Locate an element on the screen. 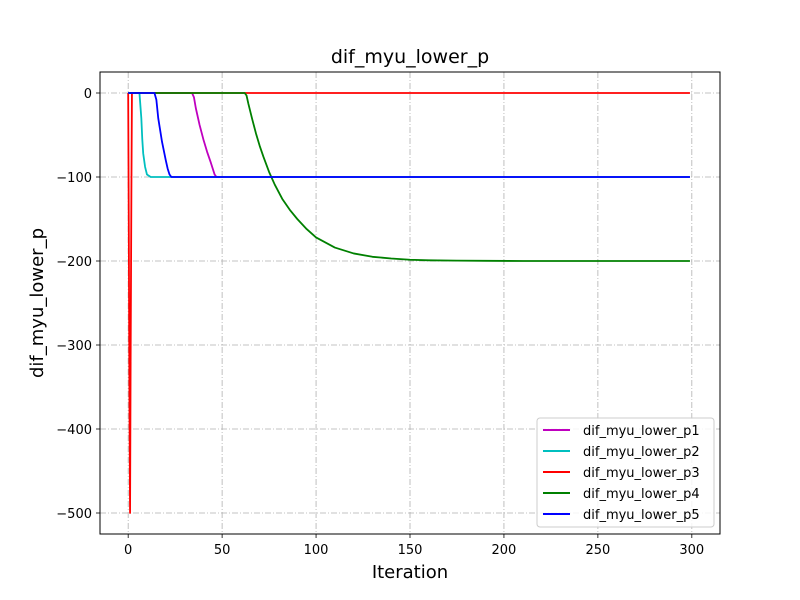 This screenshot has height=600, width=800. legend-label-4: dif_myu_lower_p4 is located at coordinates (641, 494).